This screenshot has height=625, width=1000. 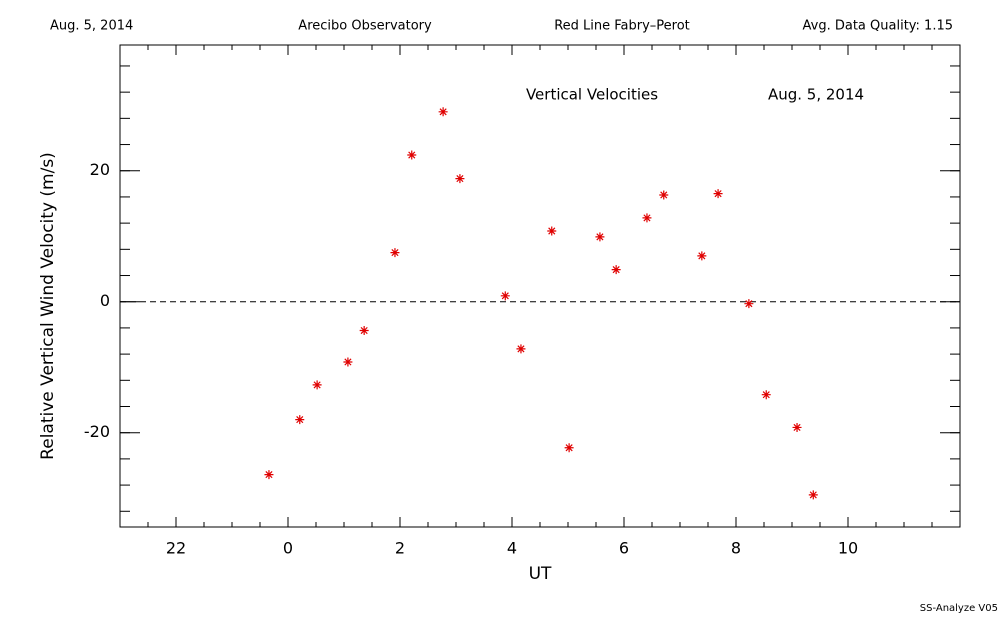 I want to click on y-tick-label: 0, so click(x=105, y=300).